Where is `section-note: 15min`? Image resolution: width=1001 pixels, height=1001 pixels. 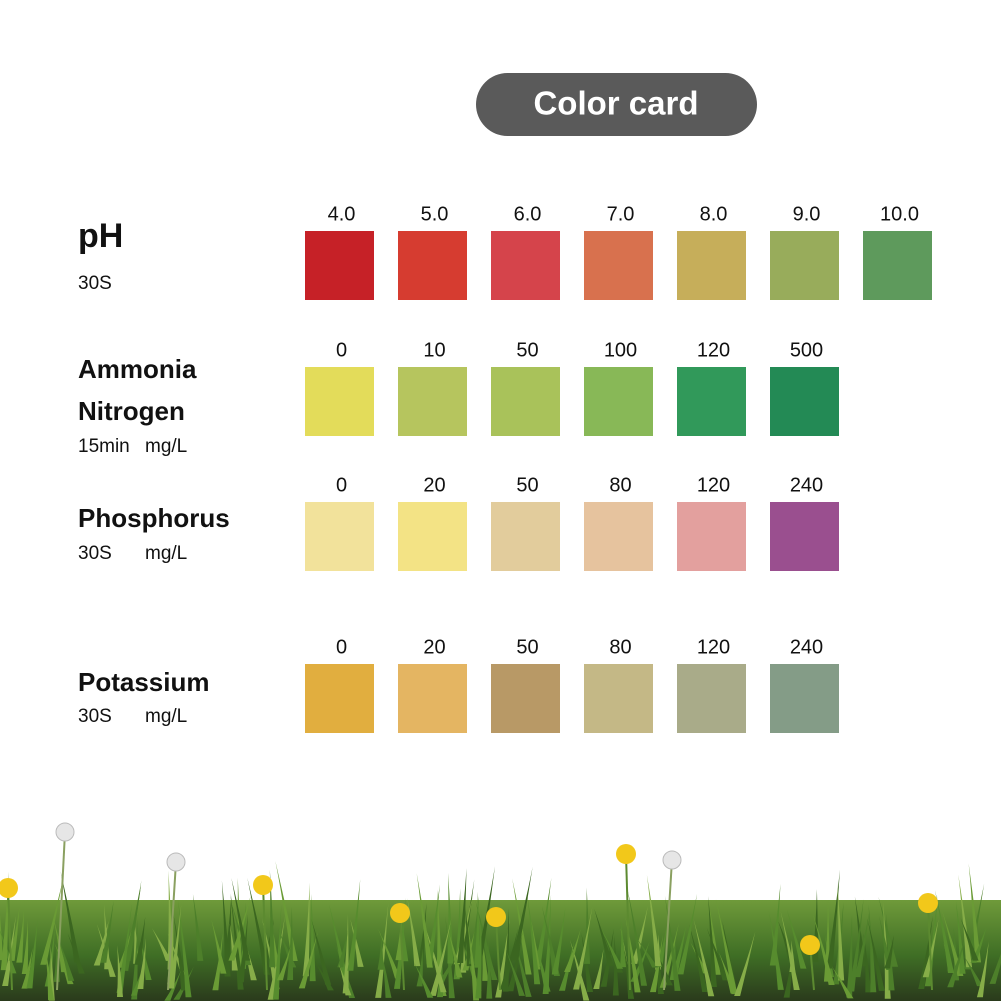
section-note: 15min is located at coordinates (104, 446).